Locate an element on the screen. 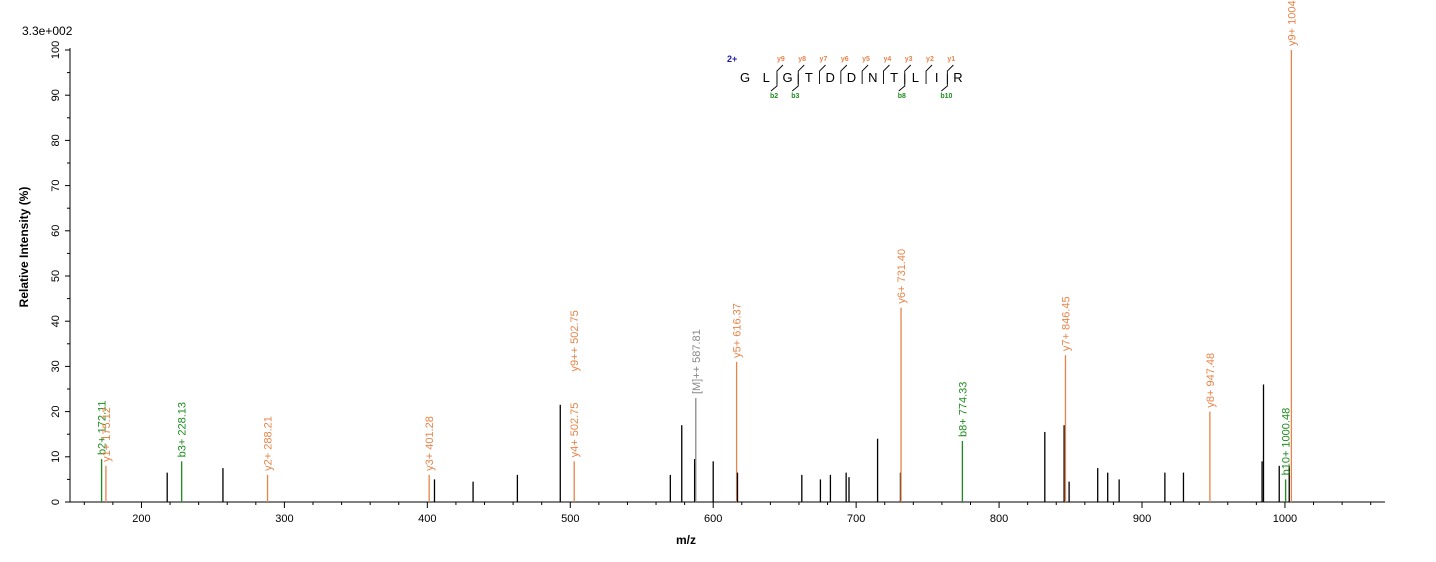 The height and width of the screenshot is (562, 1436). sequence-residue: I is located at coordinates (937, 77).